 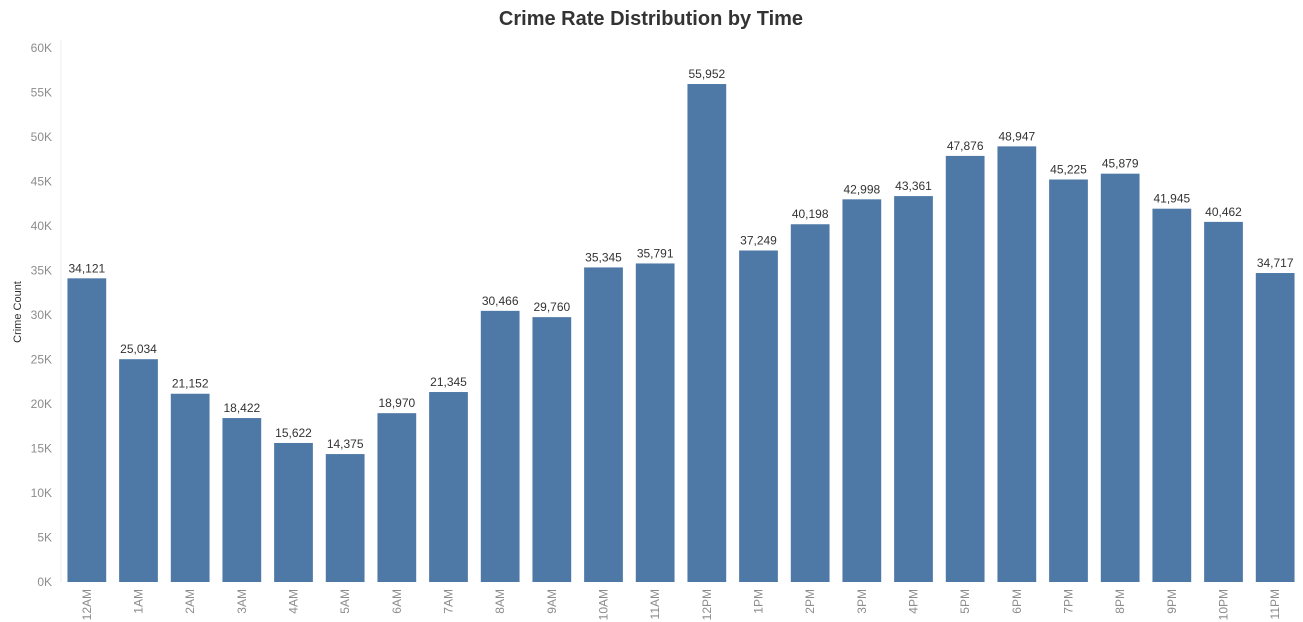 I want to click on x-tick-label: 11PM, so click(x=1275, y=604).